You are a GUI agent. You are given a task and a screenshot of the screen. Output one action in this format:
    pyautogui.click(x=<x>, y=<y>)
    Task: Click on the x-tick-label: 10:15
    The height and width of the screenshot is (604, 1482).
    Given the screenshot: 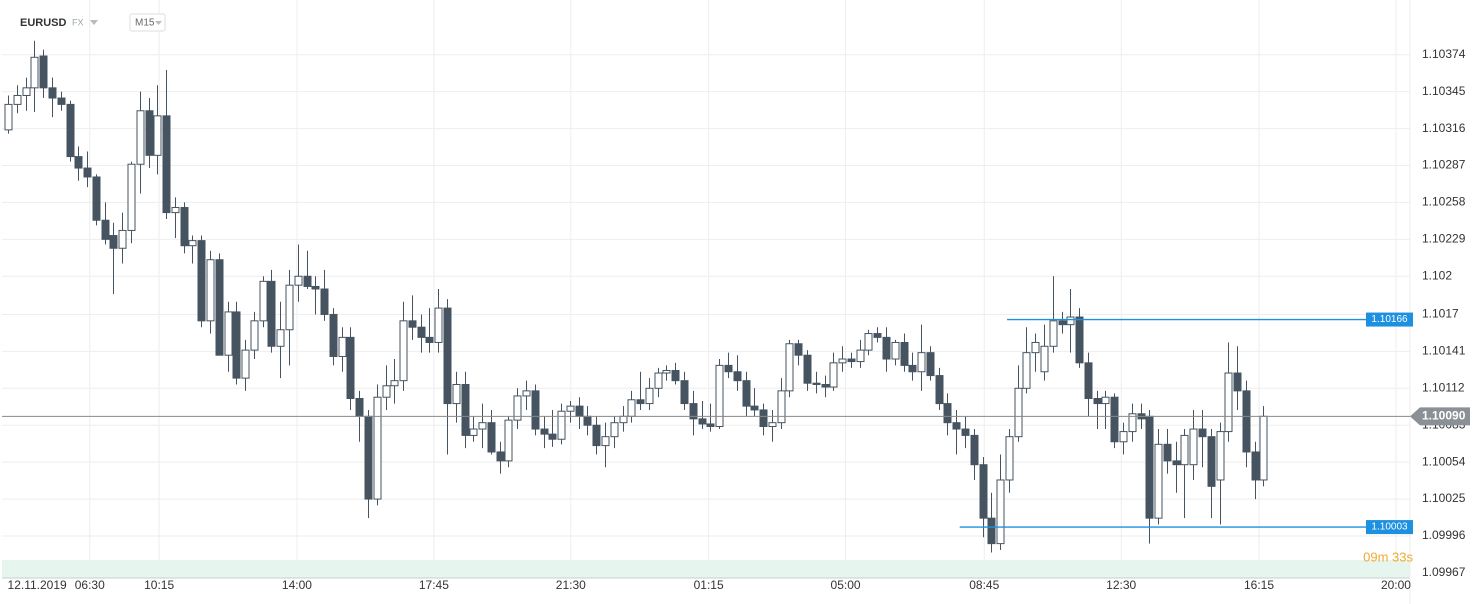 What is the action you would take?
    pyautogui.click(x=159, y=585)
    